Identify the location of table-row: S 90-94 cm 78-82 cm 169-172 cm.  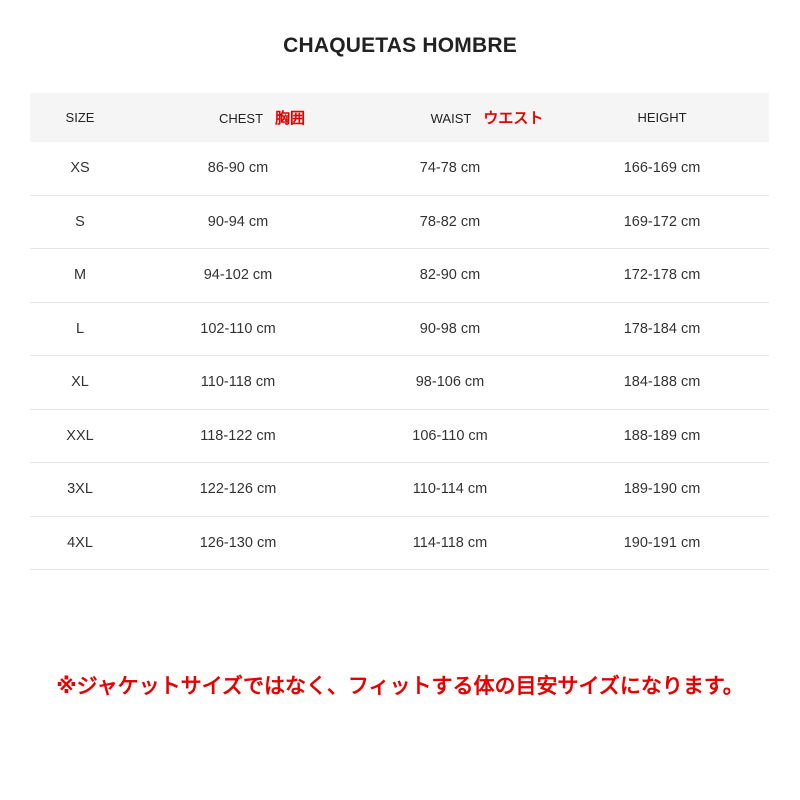
(399, 222).